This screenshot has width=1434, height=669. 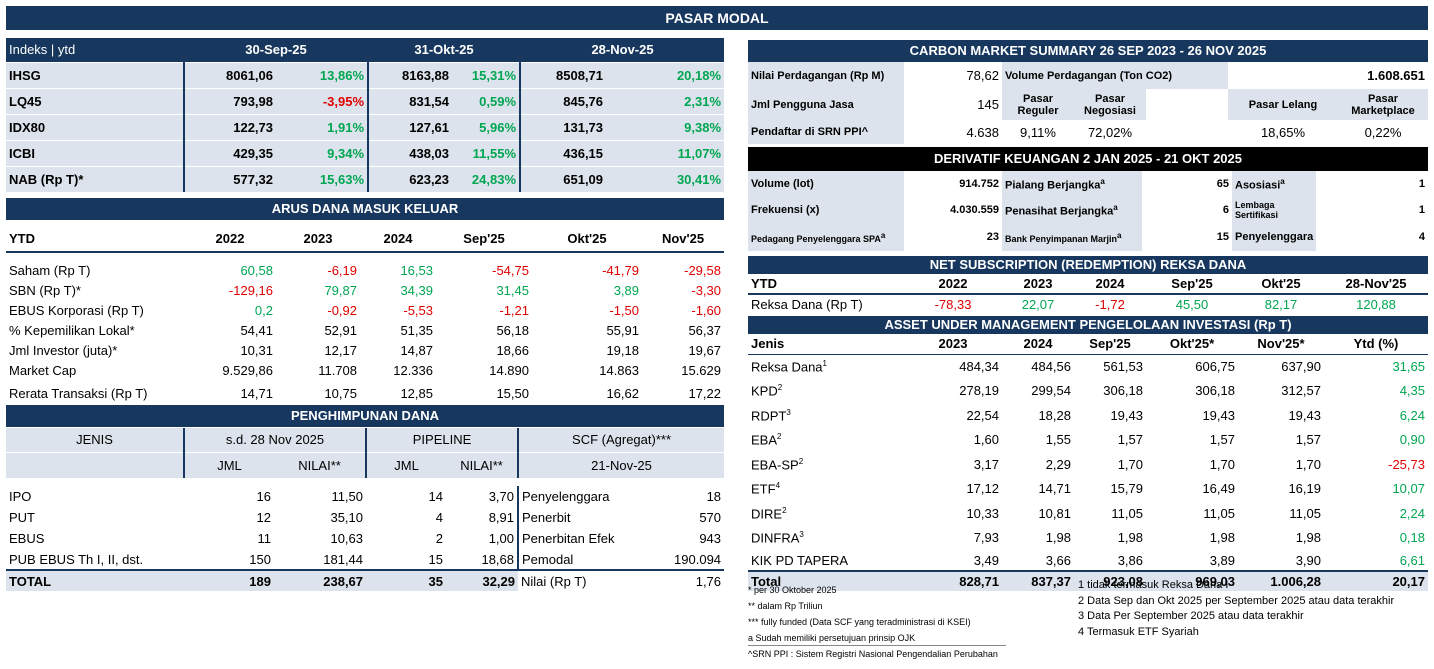 I want to click on flows-value: 11.708, so click(x=337, y=370).